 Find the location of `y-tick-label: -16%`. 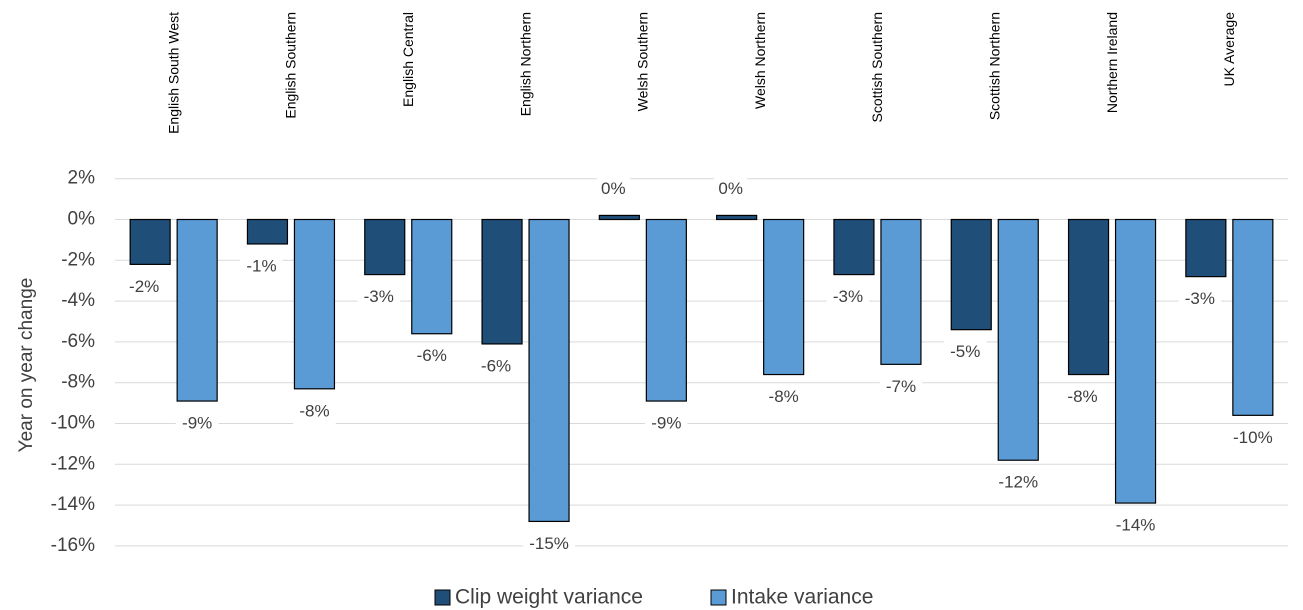

y-tick-label: -16% is located at coordinates (73, 545).